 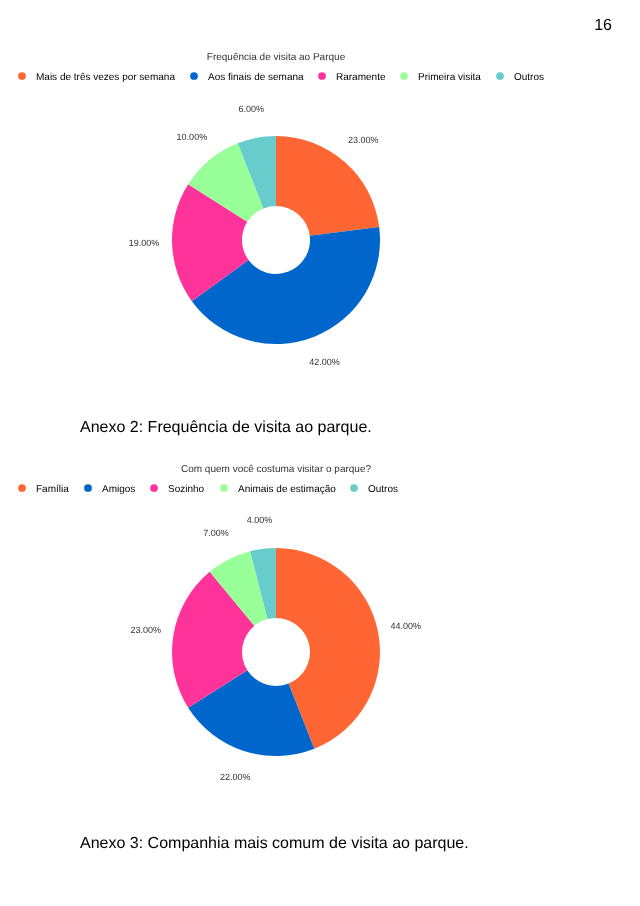 What do you see at coordinates (275, 843) in the screenshot?
I see `text: Anexo 3: Companhia mais comum de visita ao parque.` at bounding box center [275, 843].